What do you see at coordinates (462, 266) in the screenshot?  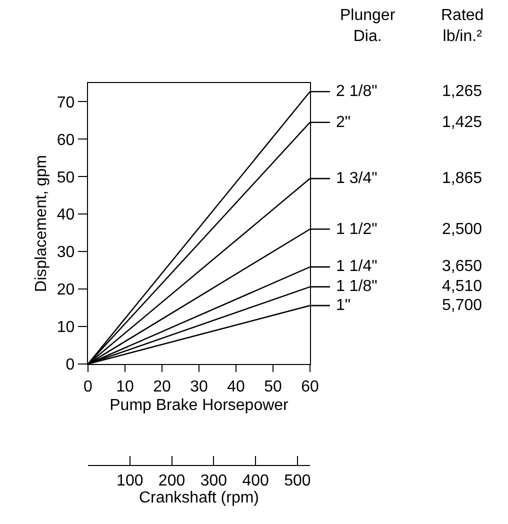 I see `text: 3,650` at bounding box center [462, 266].